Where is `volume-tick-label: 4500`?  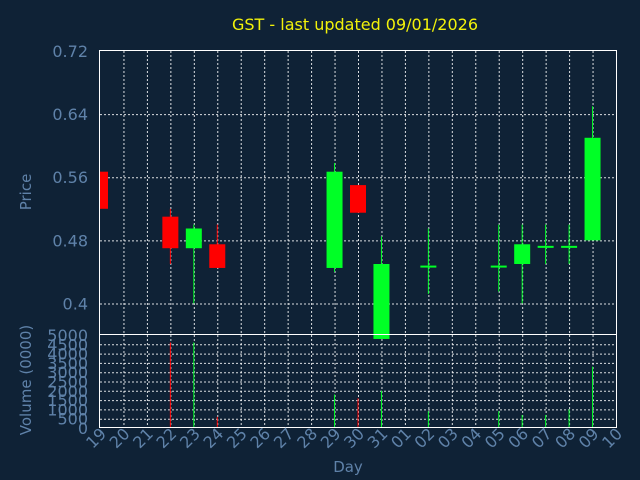 volume-tick-label: 4500 is located at coordinates (67, 344).